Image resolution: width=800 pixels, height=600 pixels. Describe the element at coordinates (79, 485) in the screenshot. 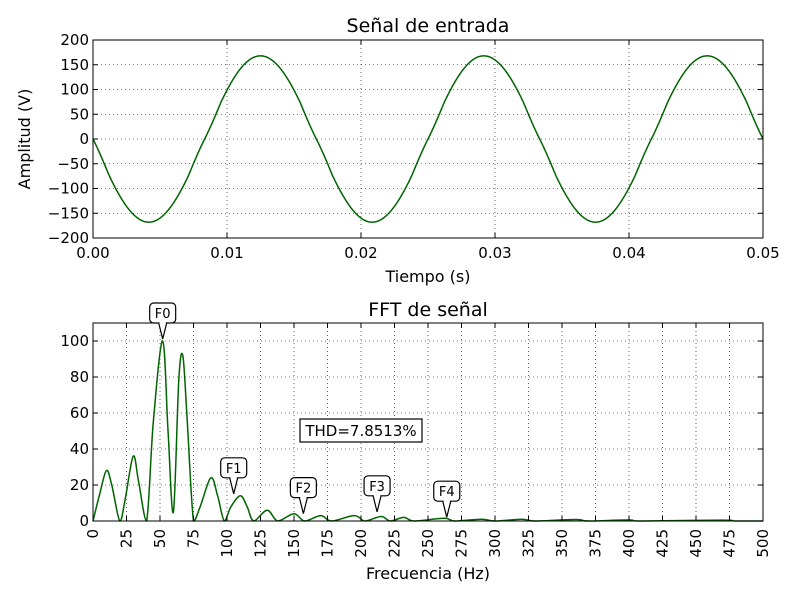

I see `y-tick-label: 20` at that location.